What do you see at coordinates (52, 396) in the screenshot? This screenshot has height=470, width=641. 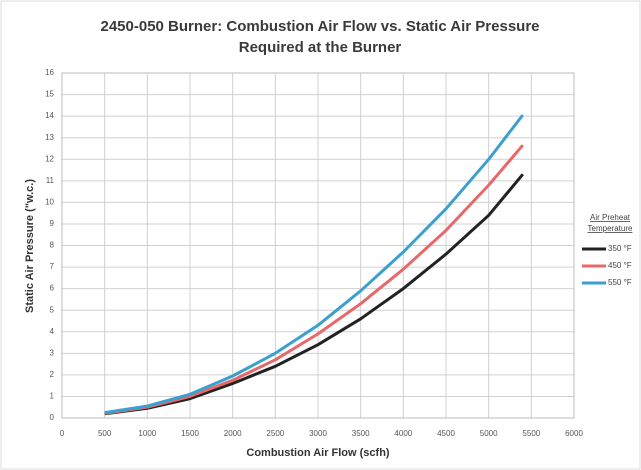 I see `y-tick-label: 1` at bounding box center [52, 396].